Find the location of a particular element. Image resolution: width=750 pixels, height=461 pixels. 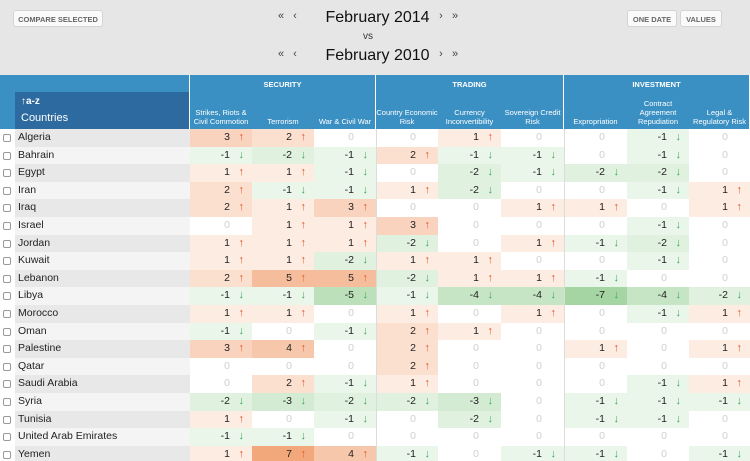

country-name: Palestine is located at coordinates (102, 349).